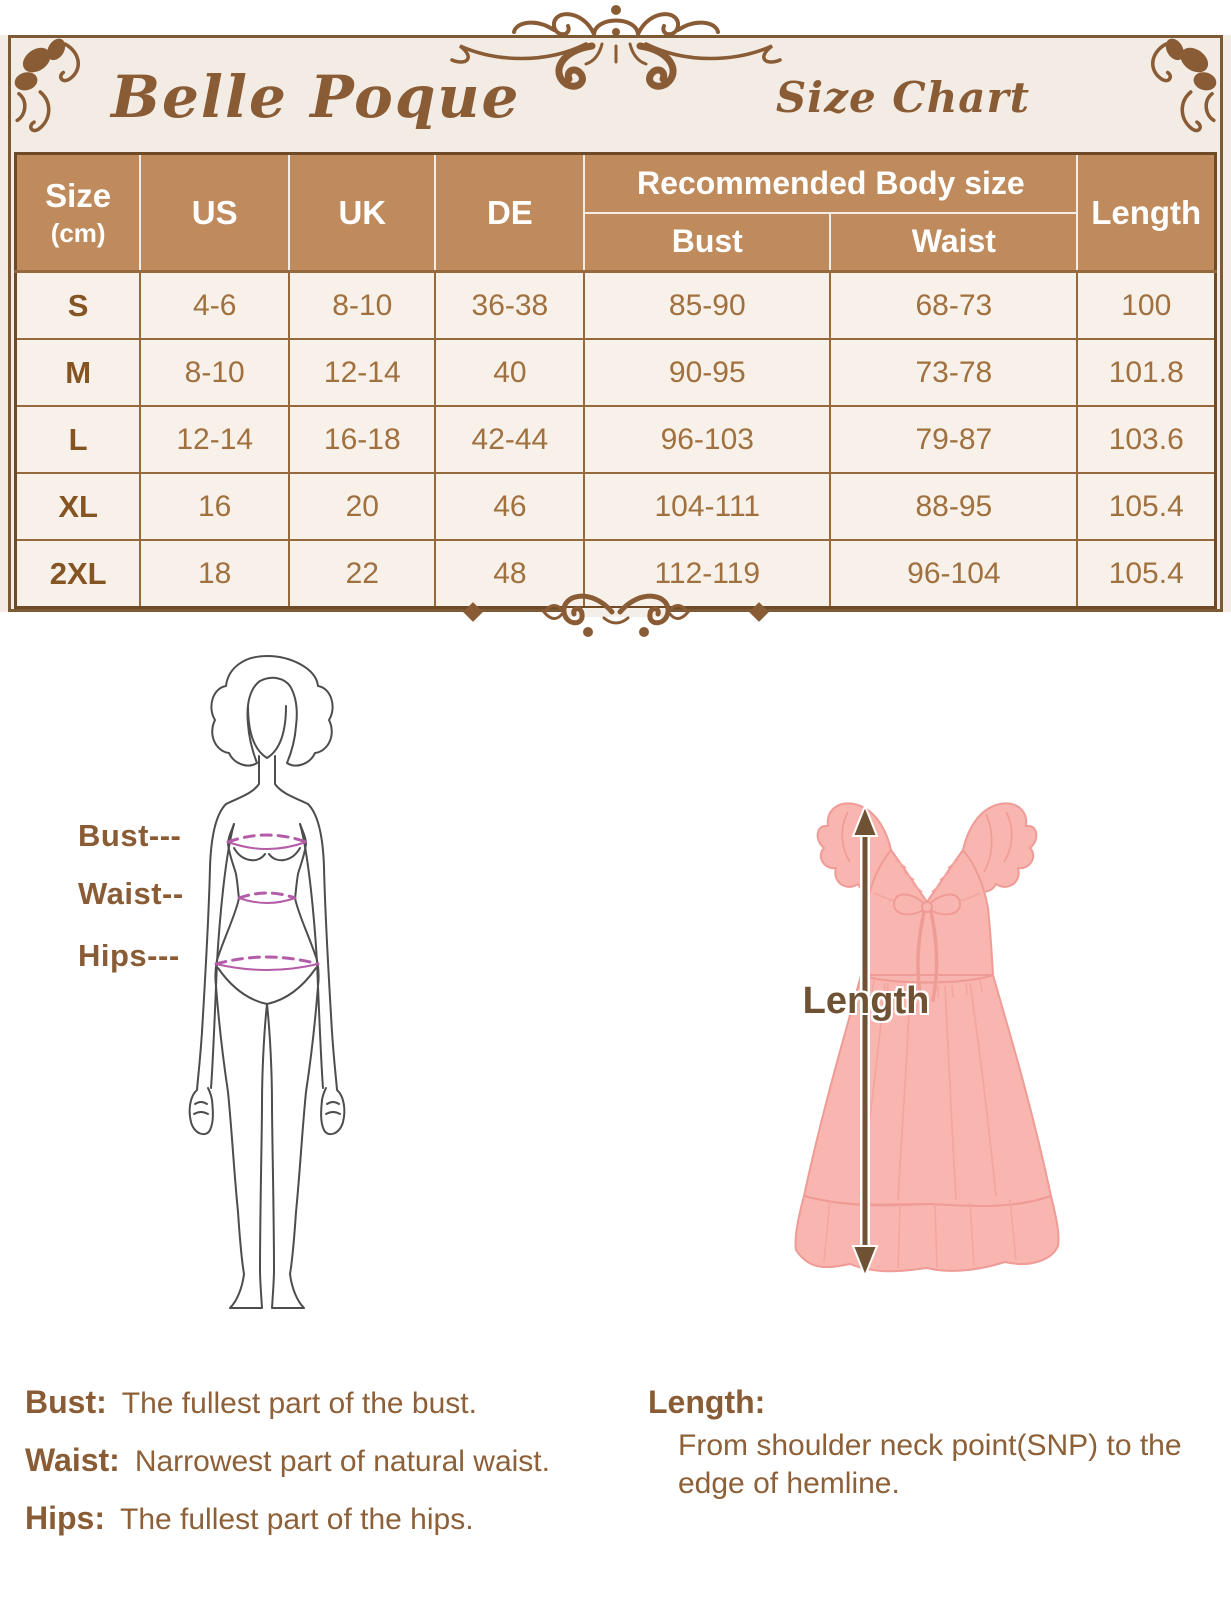 This screenshot has width=1231, height=1600. Describe the element at coordinates (65, 1518) in the screenshot. I see `hips-term: Hips:` at that location.